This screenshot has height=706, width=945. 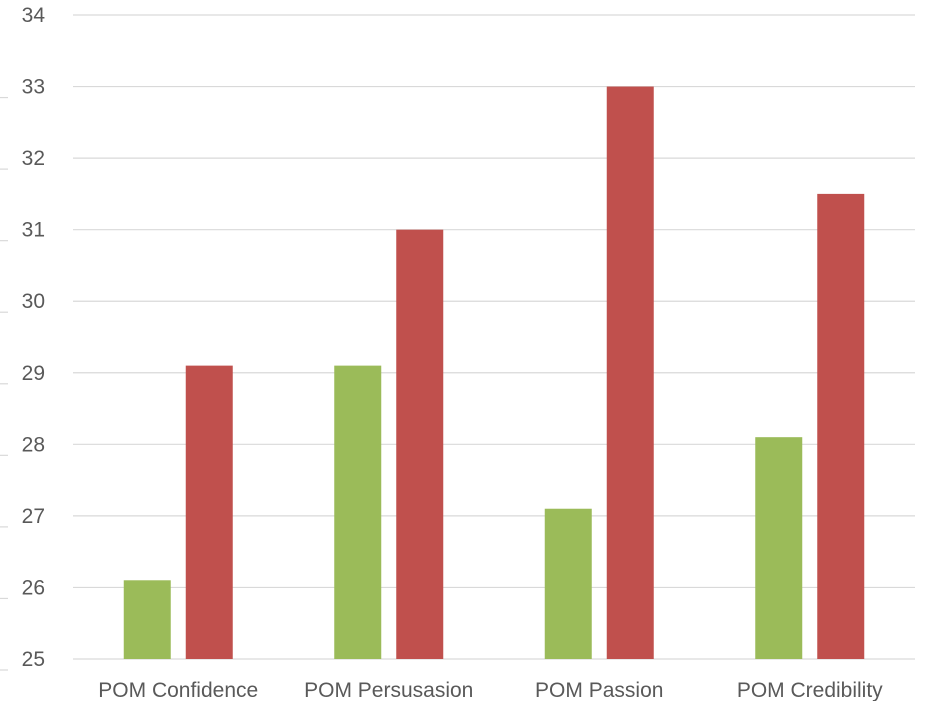 I want to click on x-category-label: POM Persusasion, so click(x=388, y=690).